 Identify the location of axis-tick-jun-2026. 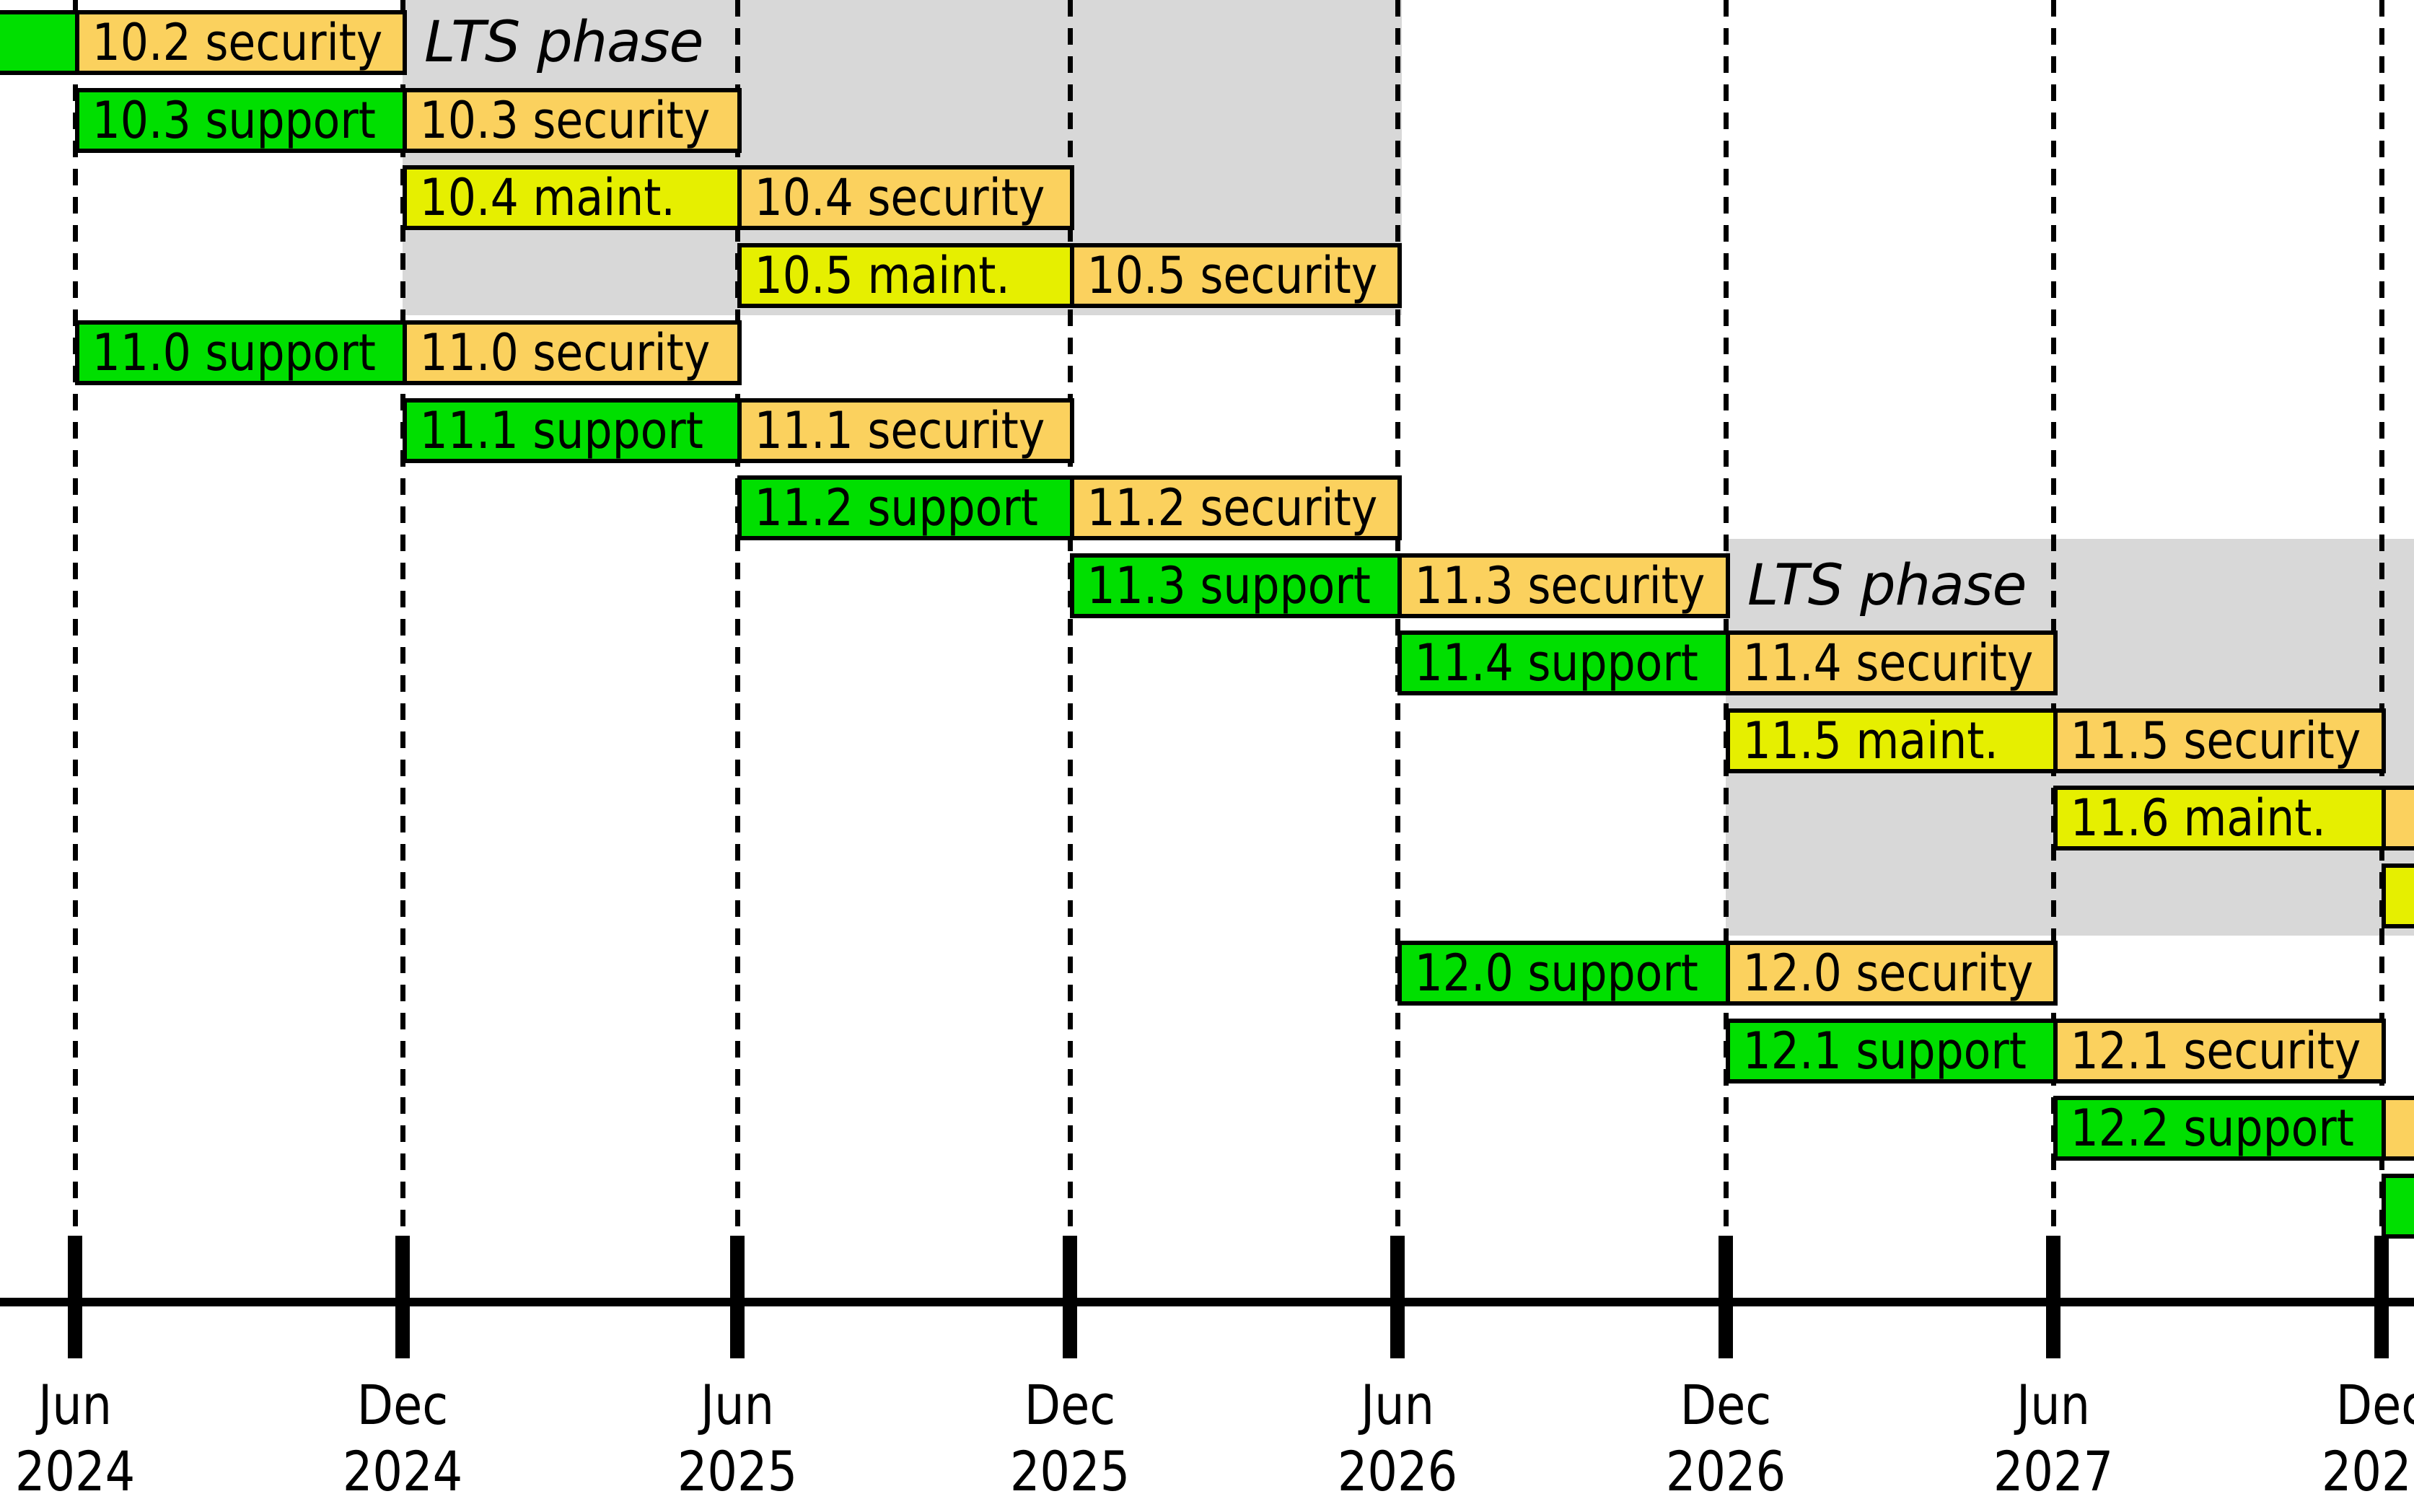
(1397, 1297).